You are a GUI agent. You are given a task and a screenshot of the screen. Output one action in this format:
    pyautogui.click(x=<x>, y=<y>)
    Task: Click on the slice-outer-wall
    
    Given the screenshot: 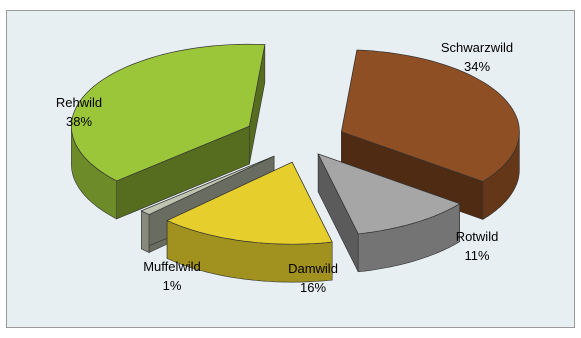 What is the action you would take?
    pyautogui.click(x=145, y=232)
    